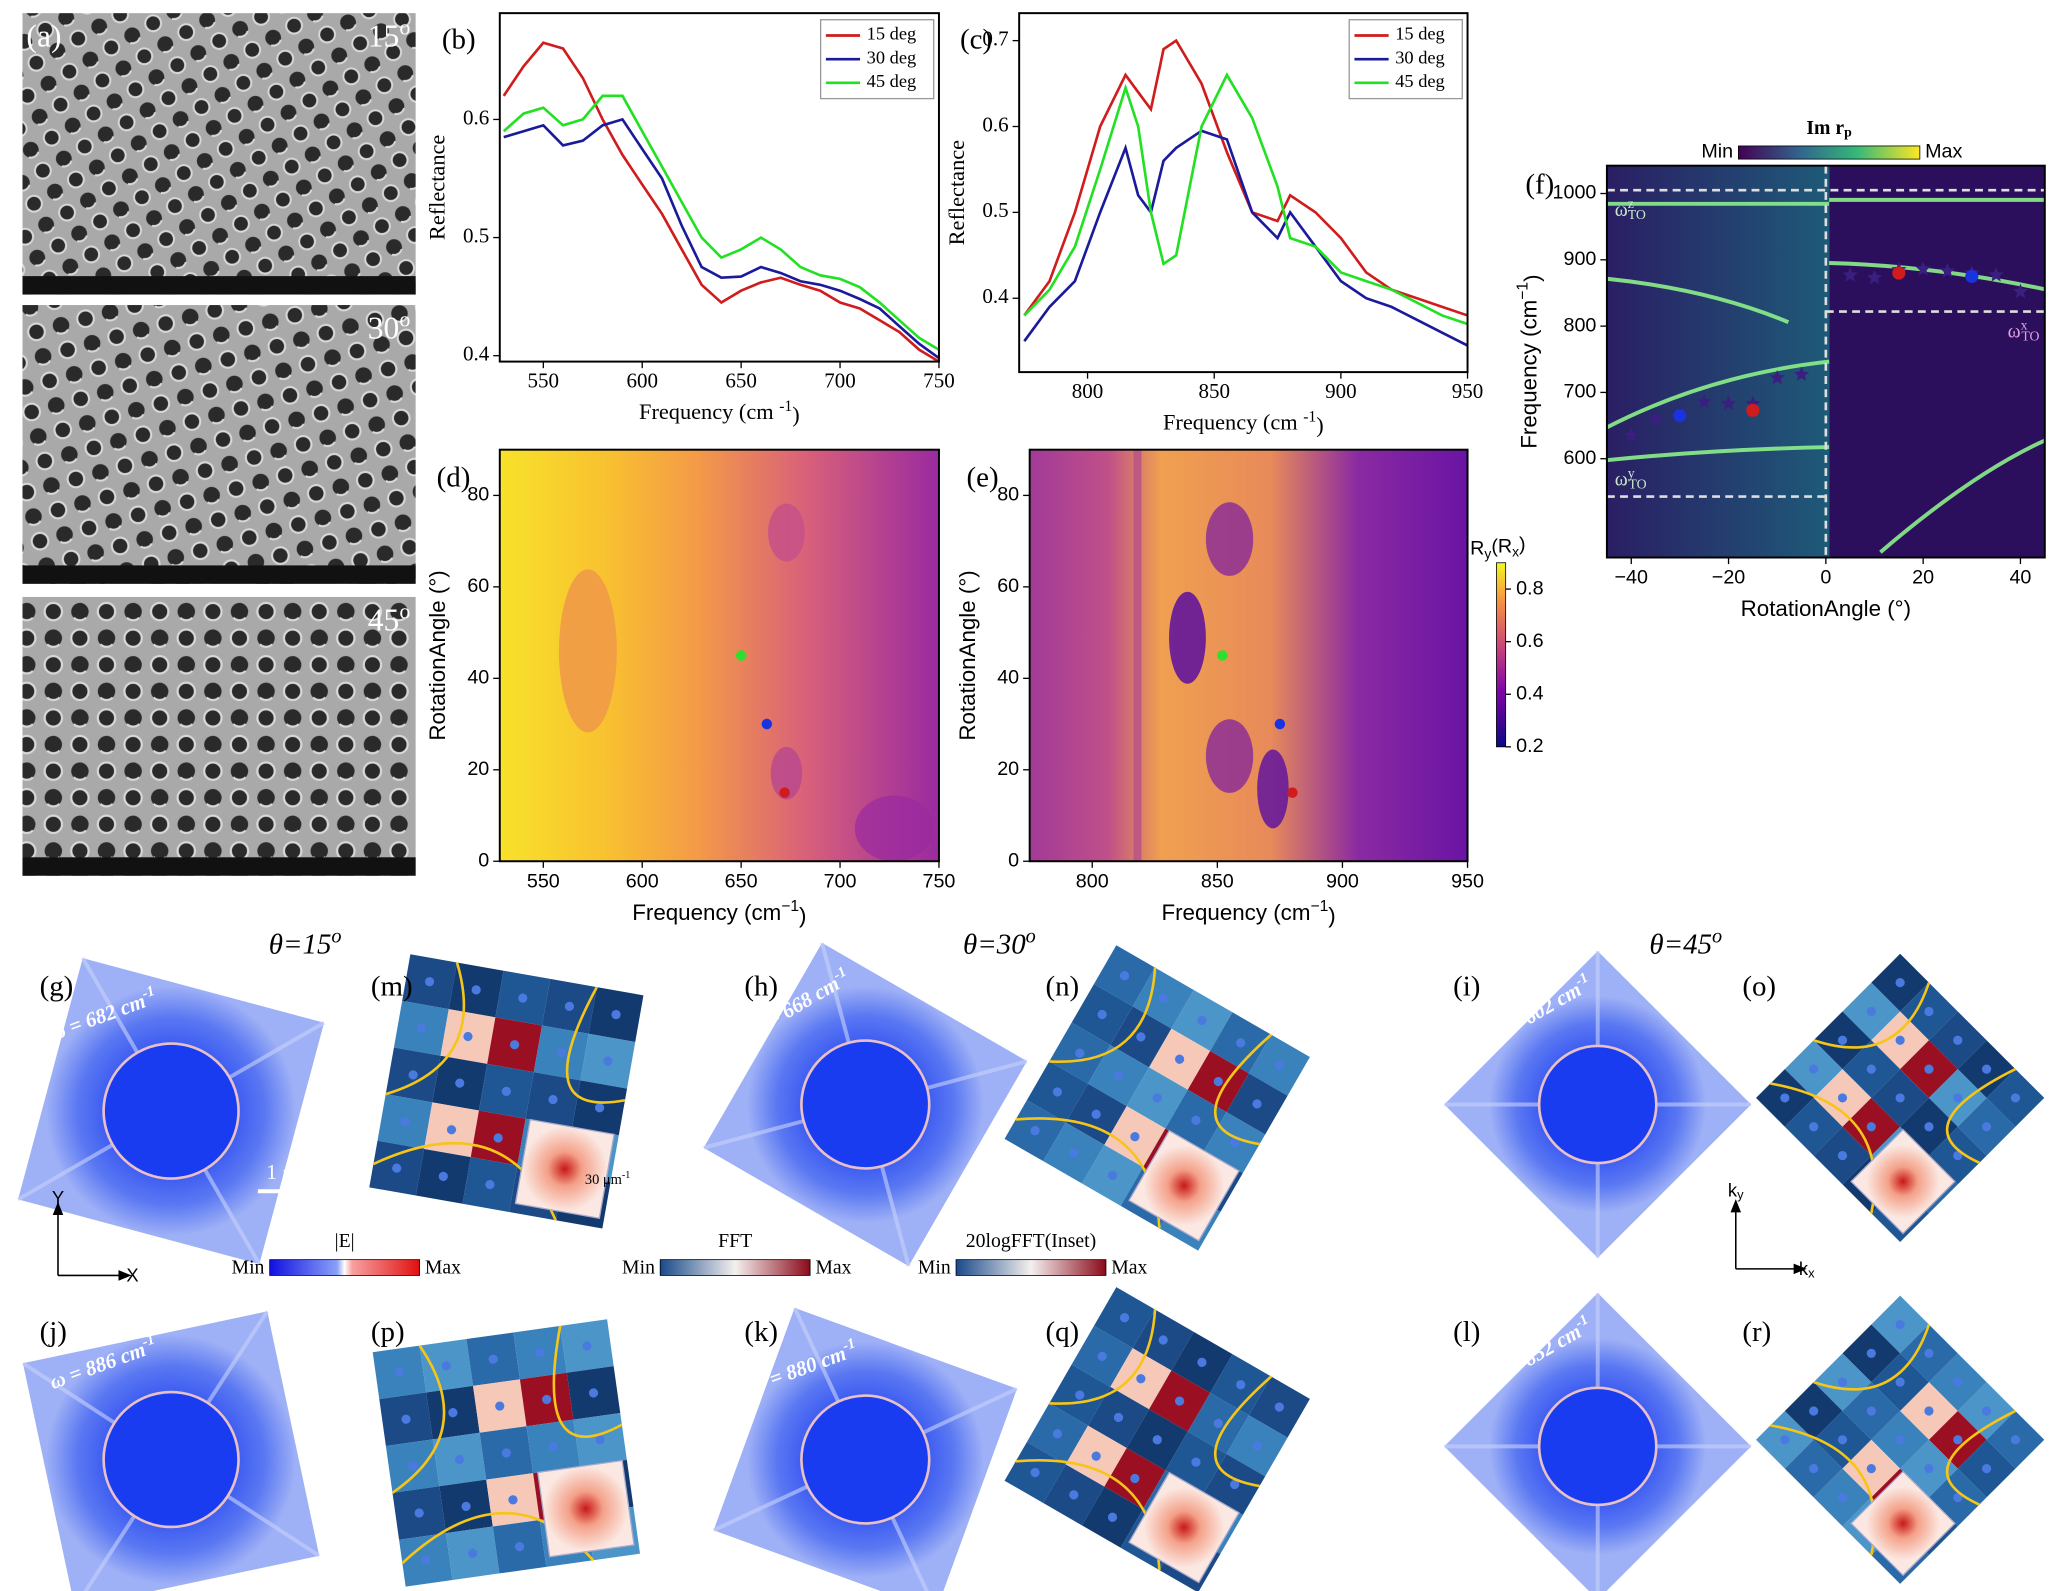 The image size is (2062, 1591). Describe the element at coordinates (58, 1197) in the screenshot. I see `axis-y: Y` at that location.